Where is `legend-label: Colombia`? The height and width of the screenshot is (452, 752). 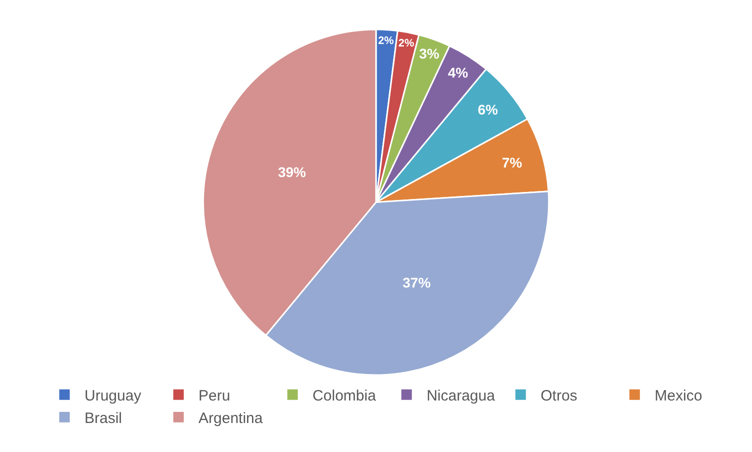
legend-label: Colombia is located at coordinates (344, 395).